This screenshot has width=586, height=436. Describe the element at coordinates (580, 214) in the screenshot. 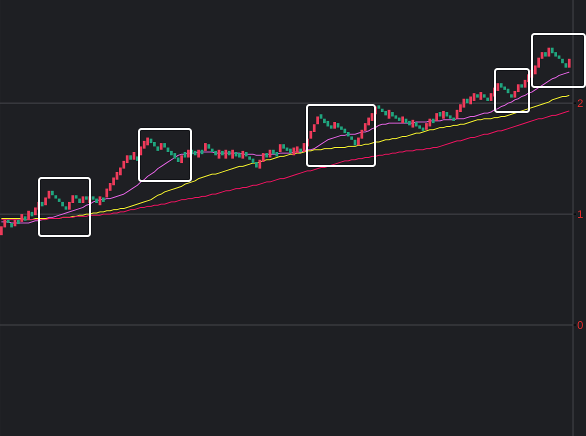

I see `y-tick-label: 1` at that location.